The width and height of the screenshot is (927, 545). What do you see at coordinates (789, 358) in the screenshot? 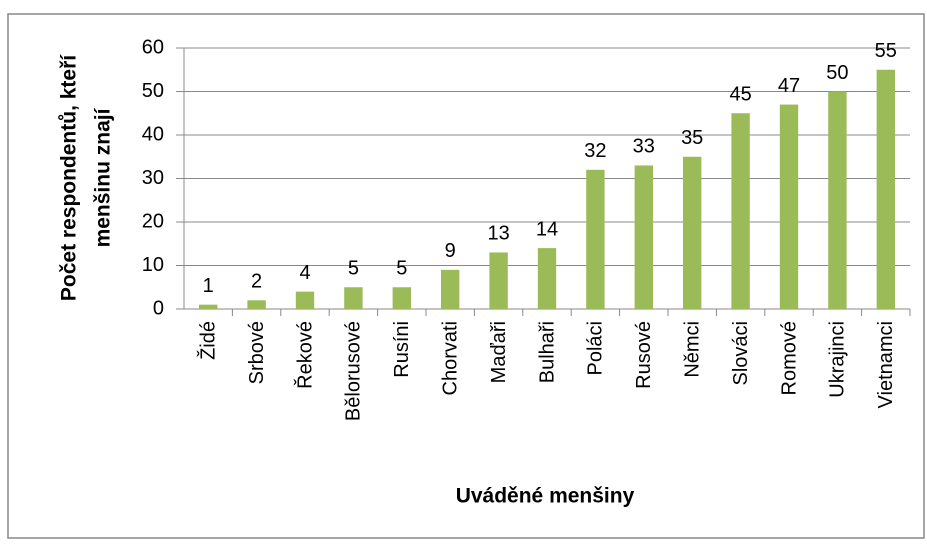
I see `x-tick-label: Romové` at bounding box center [789, 358].